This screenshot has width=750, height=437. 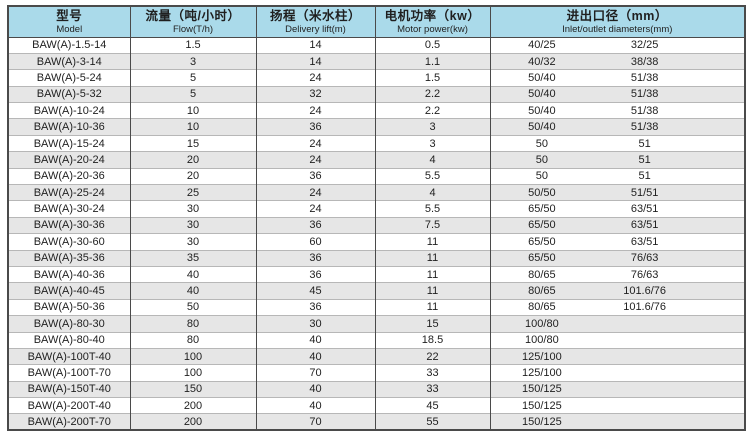 I want to click on cell-motor-power: 45, so click(x=432, y=405).